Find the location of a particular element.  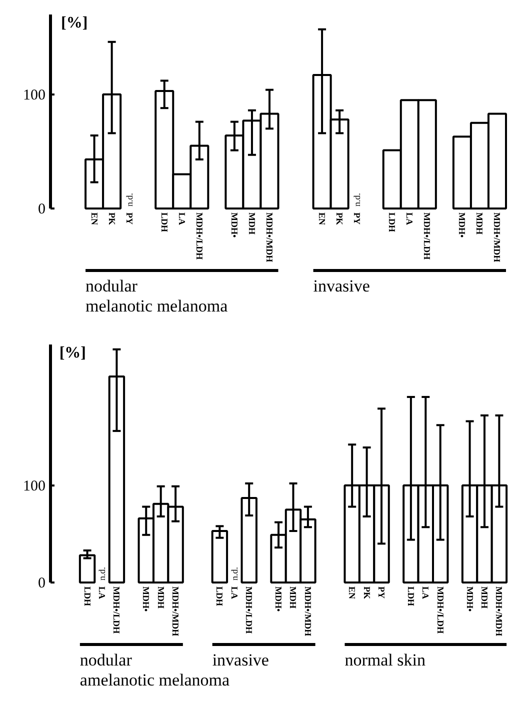

text: normal skin is located at coordinates (385, 660).